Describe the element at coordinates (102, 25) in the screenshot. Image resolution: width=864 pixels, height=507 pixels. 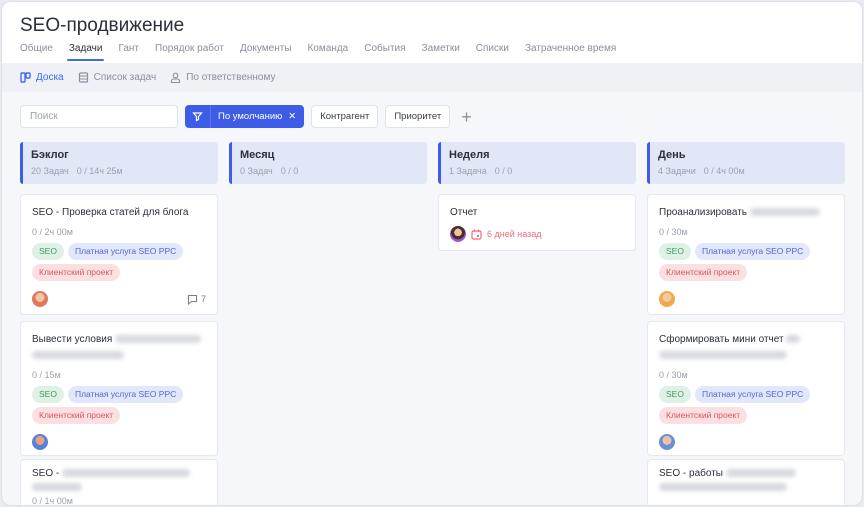
I see `page-title: SEO-продвижение` at that location.